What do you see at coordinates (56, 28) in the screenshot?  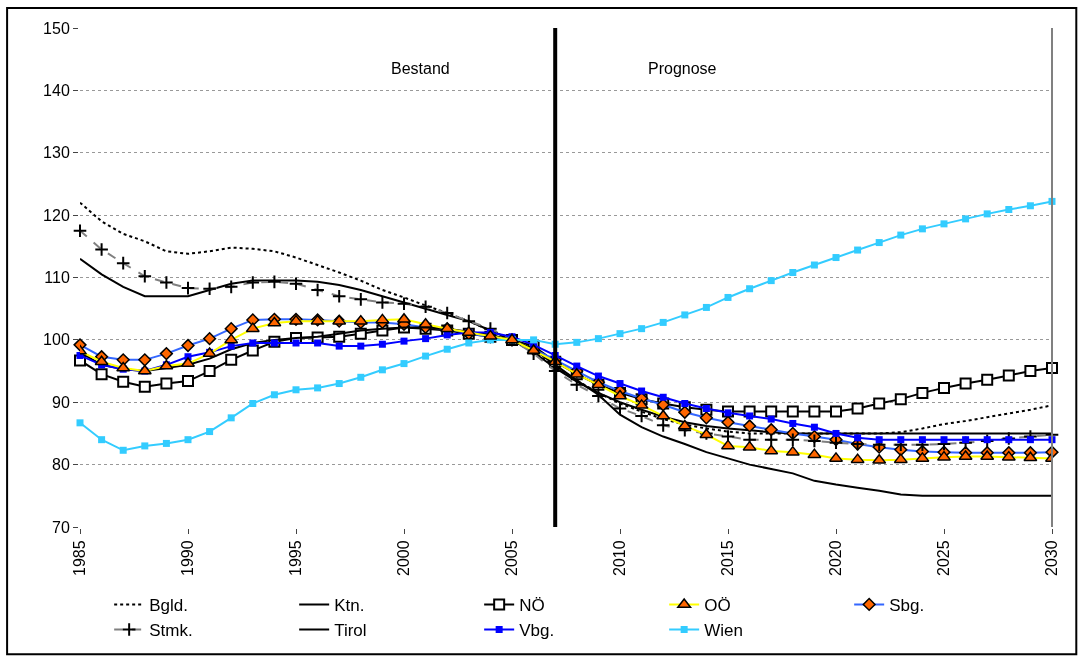 I see `y-tick-label: 150` at bounding box center [56, 28].